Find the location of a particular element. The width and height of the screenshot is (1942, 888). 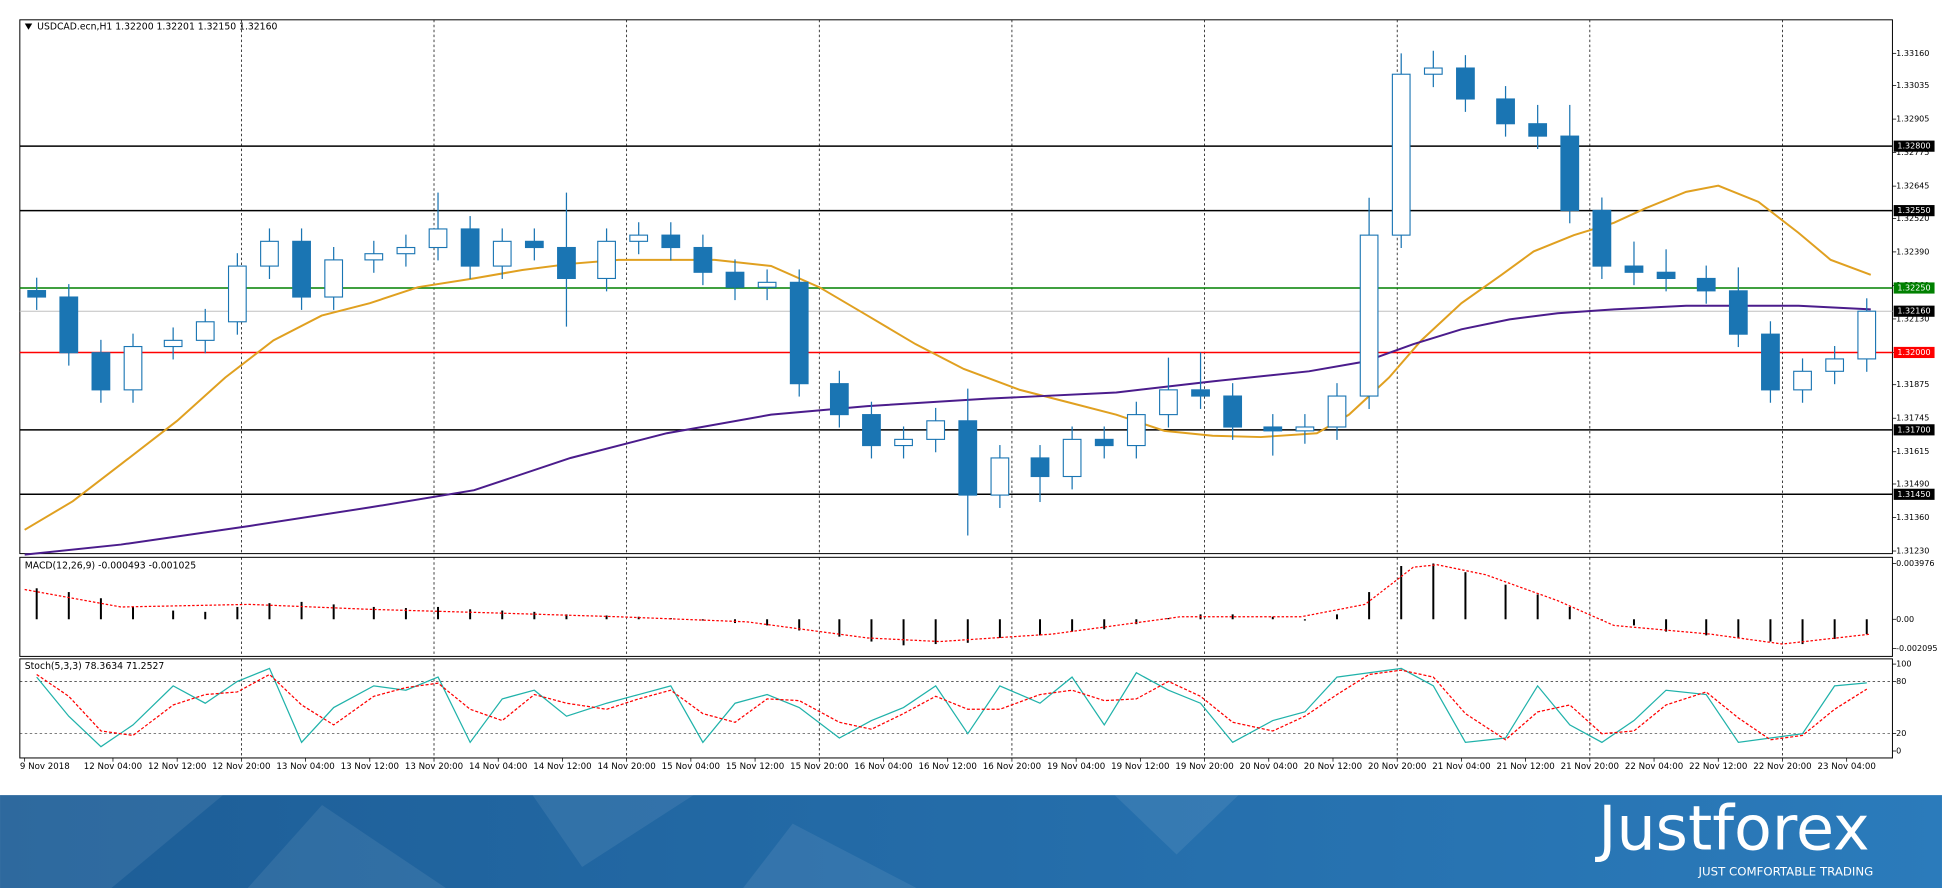

x-tick-label: 20 Nov 12:00 is located at coordinates (1333, 767).